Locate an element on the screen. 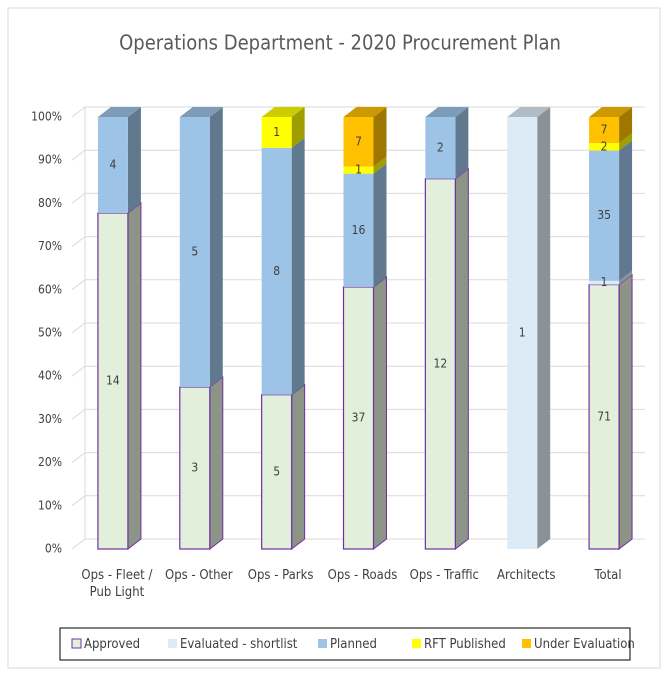 This screenshot has width=668, height=673. legend-box is located at coordinates (345, 644).